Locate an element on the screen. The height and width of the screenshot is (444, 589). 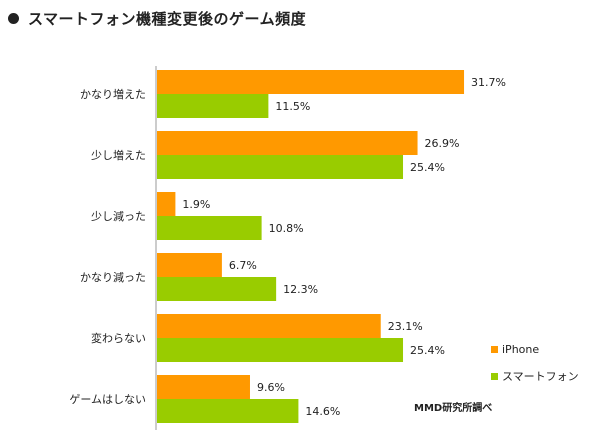
data-label: 6.7% is located at coordinates (243, 265).